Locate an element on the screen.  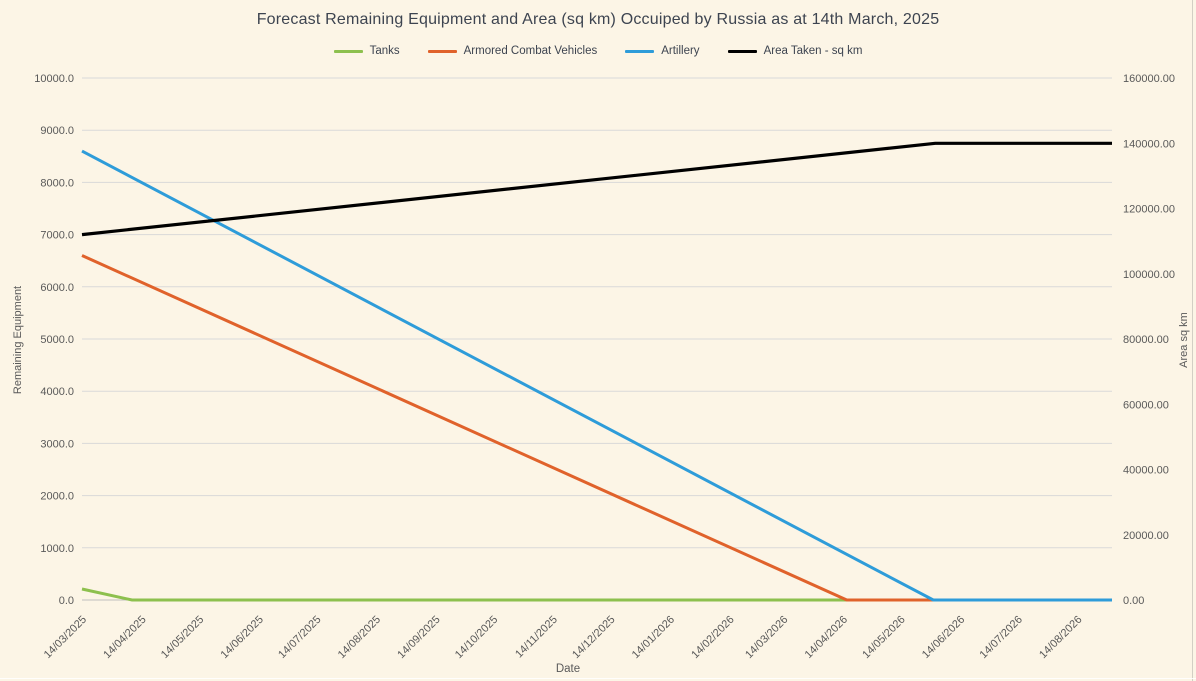
x-tick-label: 14/07/2026 is located at coordinates (1001, 637).